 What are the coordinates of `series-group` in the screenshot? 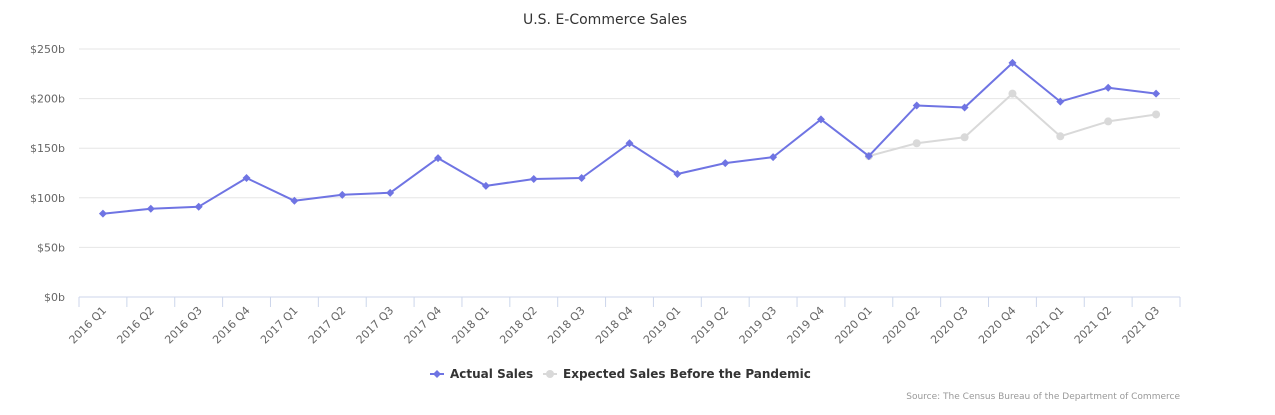 It's located at (1012, 125).